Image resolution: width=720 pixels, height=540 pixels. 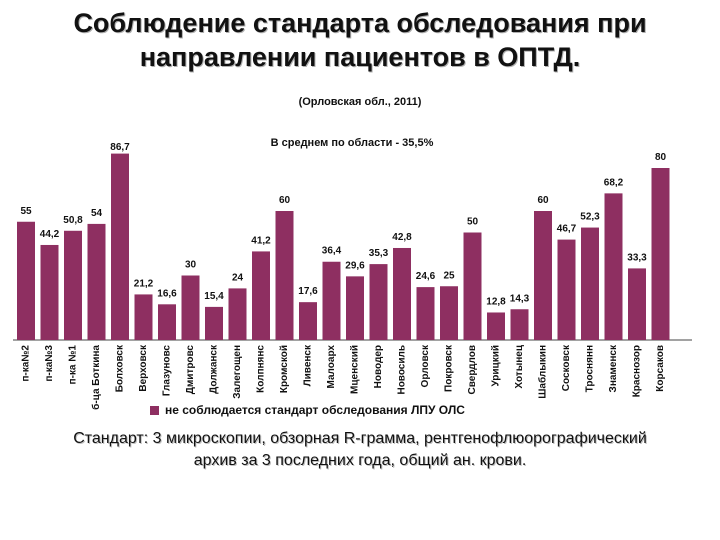 What do you see at coordinates (261, 369) in the screenshot?
I see `category-label-11: Колпнянс` at bounding box center [261, 369].